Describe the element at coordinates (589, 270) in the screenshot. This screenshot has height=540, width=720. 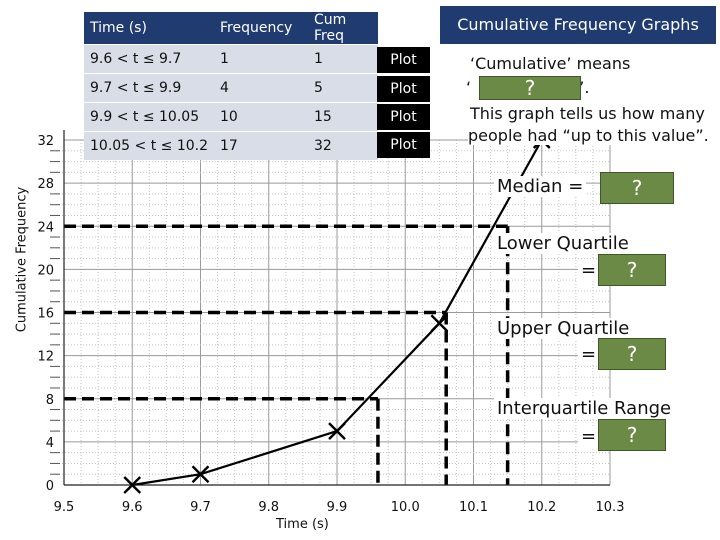
I see `lower-quartile-equals: =` at that location.